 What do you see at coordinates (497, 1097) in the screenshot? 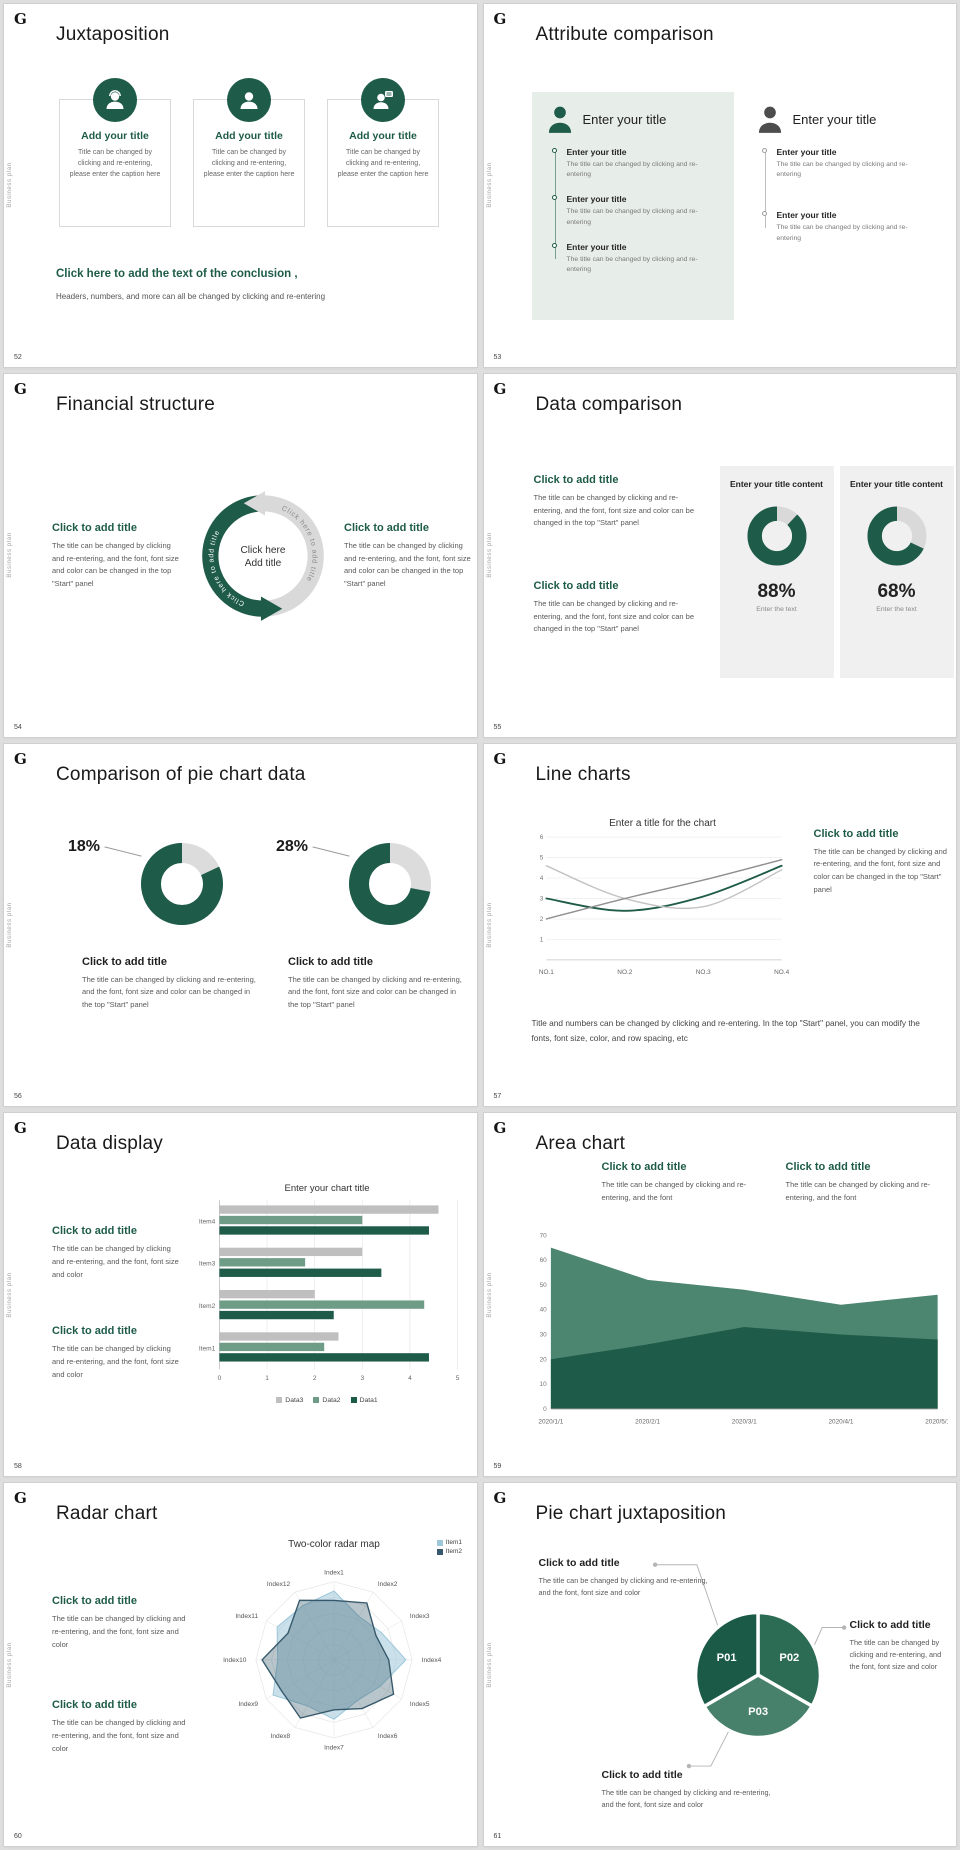
I see `slide-number: 57` at bounding box center [497, 1097].